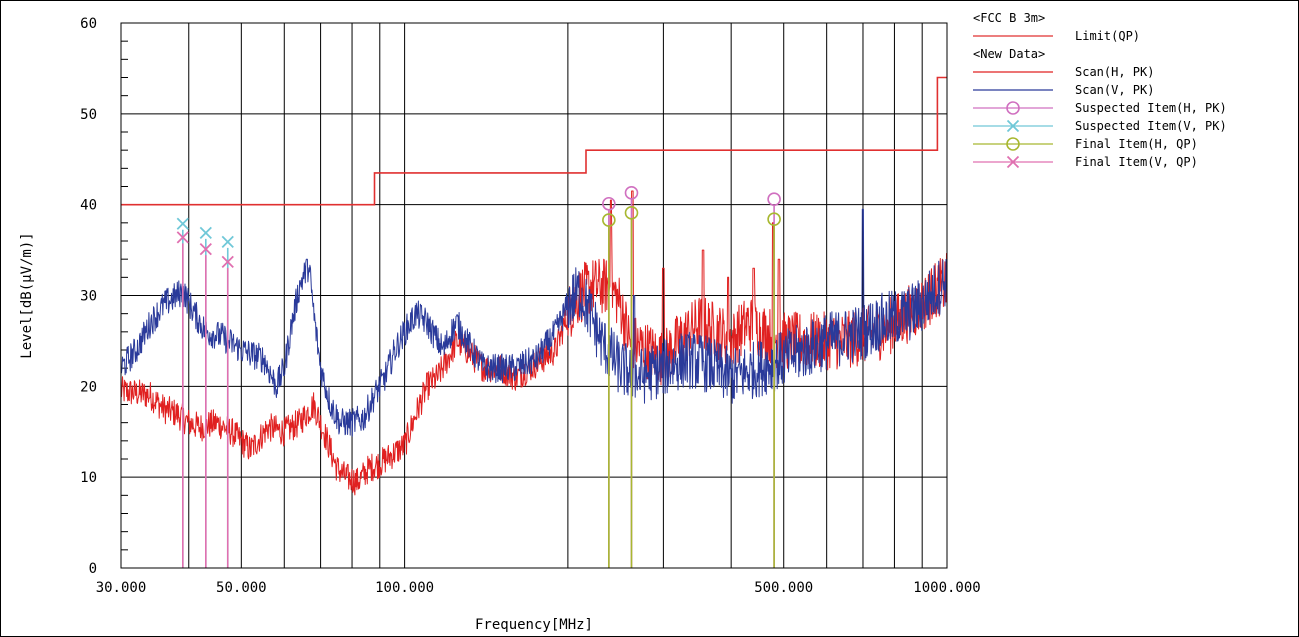  What do you see at coordinates (88, 24) in the screenshot?
I see `y-tick-label: 60` at bounding box center [88, 24].